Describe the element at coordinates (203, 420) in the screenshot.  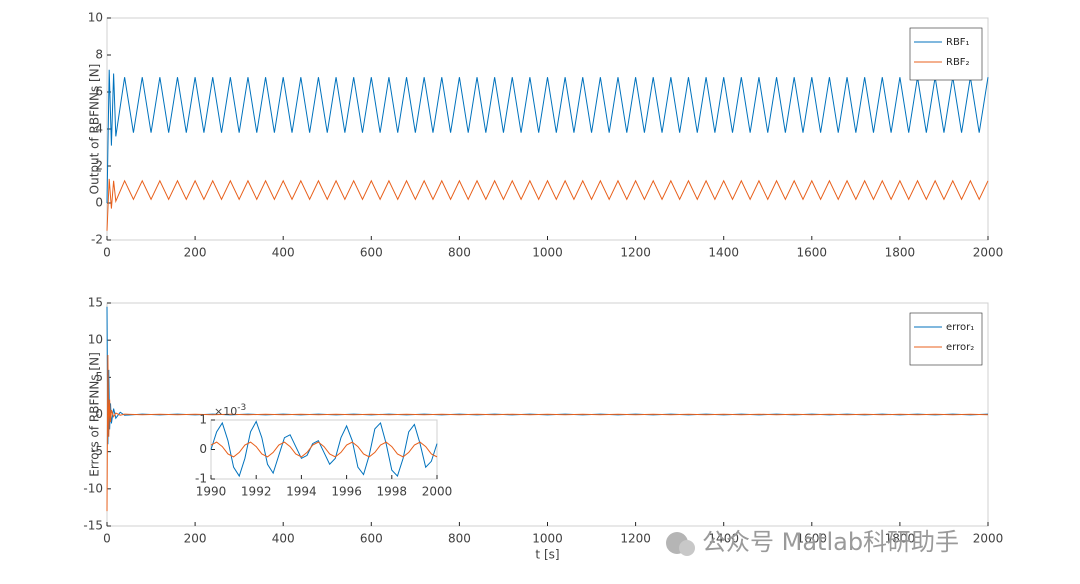
I see `y-tick-label: 1` at that location.